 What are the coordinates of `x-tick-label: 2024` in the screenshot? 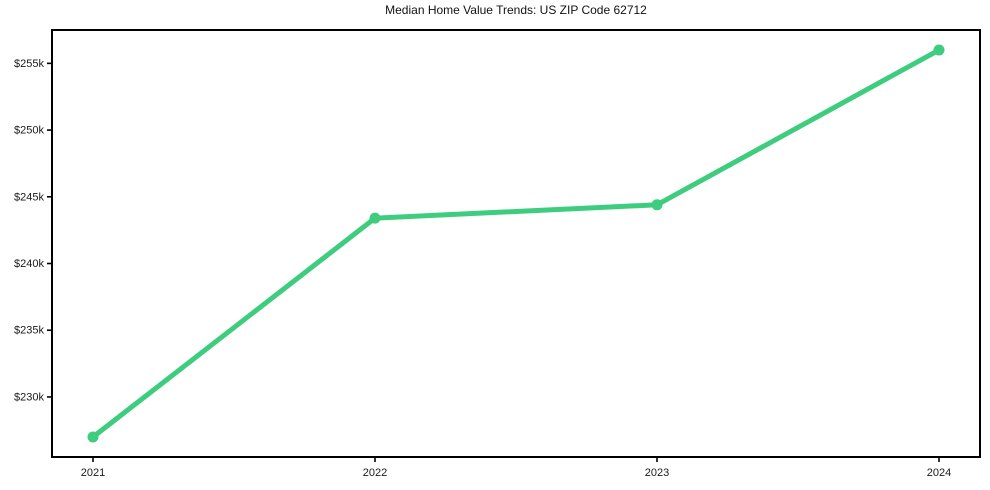 It's located at (939, 473).